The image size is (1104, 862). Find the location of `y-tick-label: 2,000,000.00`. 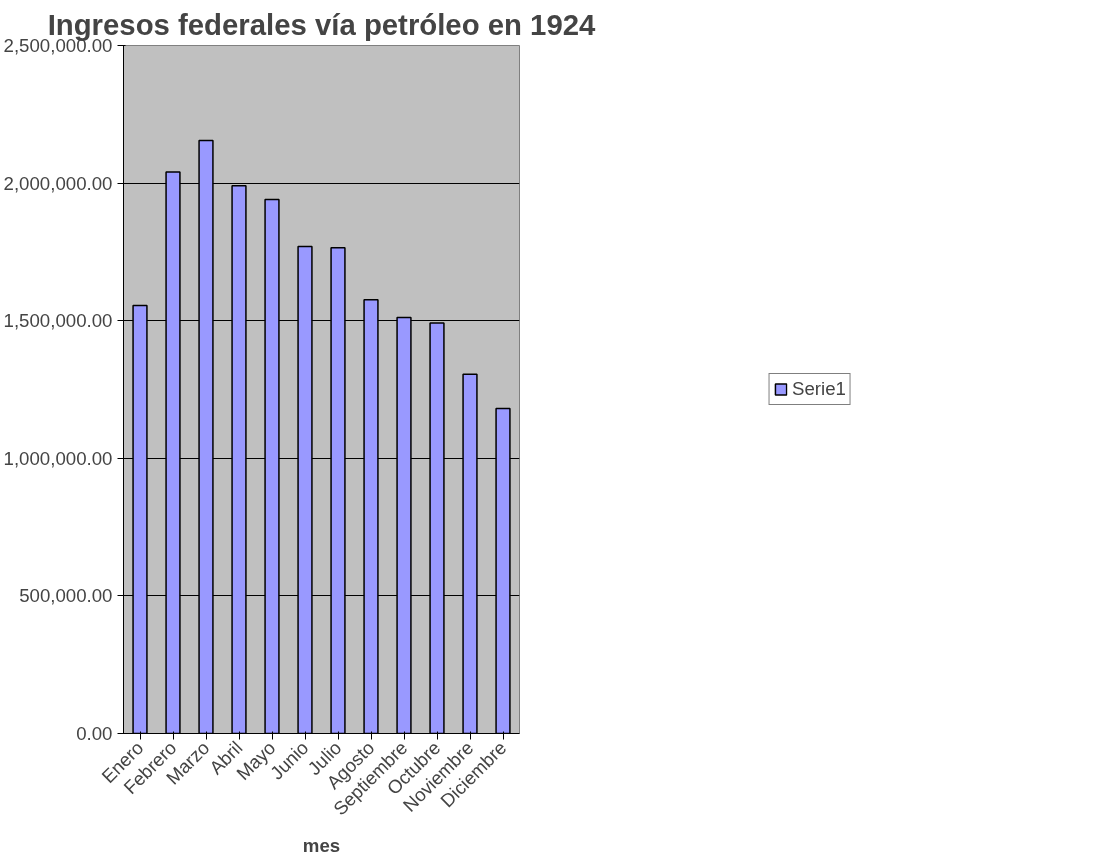

y-tick-label: 2,000,000.00 is located at coordinates (58, 183).